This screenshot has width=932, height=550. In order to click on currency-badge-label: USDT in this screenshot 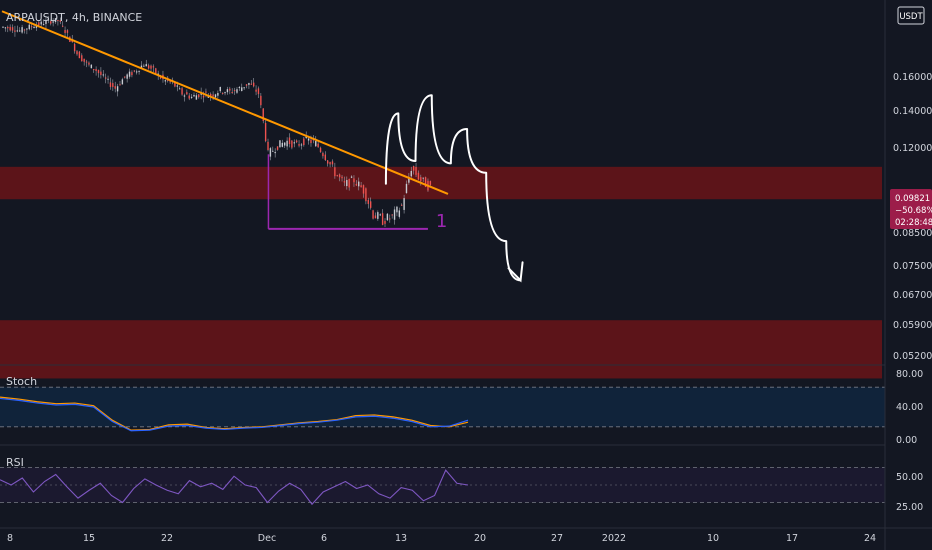, I will do `click(911, 17)`.